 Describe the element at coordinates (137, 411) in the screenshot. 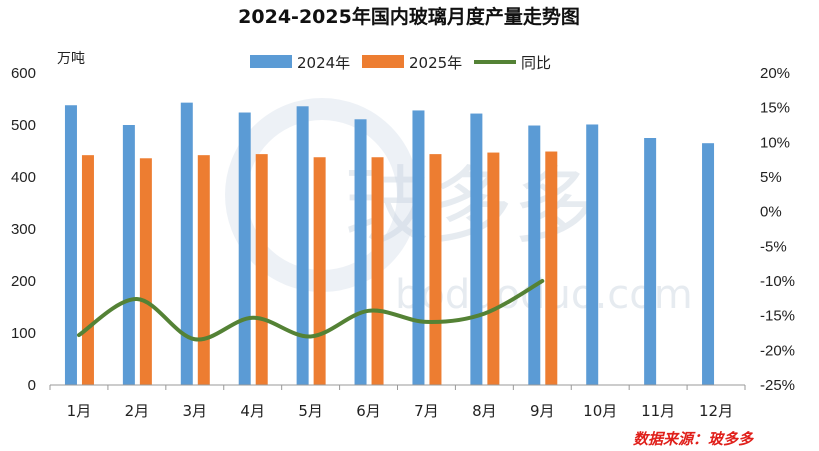

I see `x-tick-label: 2月` at that location.